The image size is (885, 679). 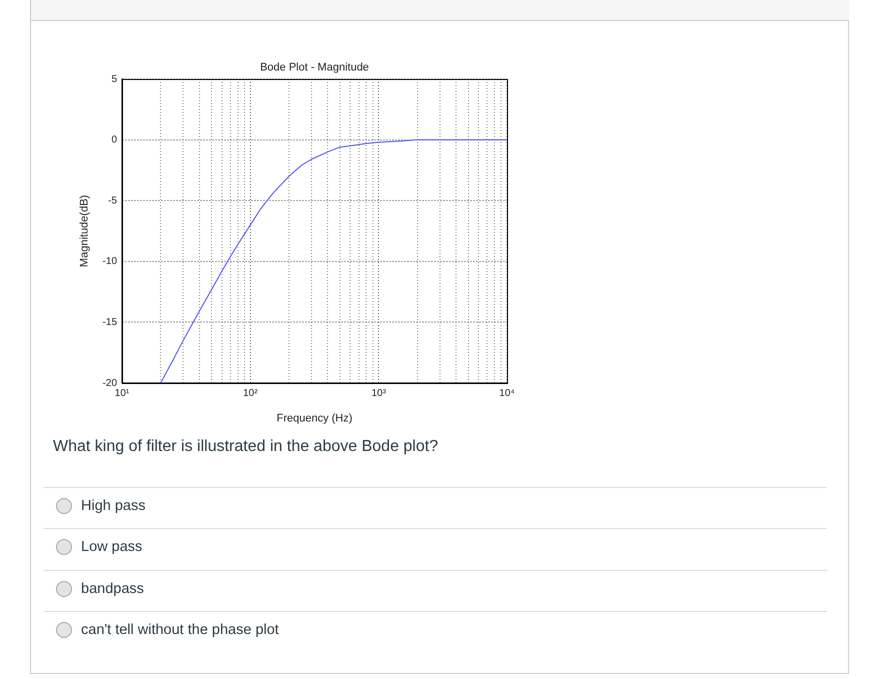 I want to click on y-tick-label: -20, so click(x=110, y=383).